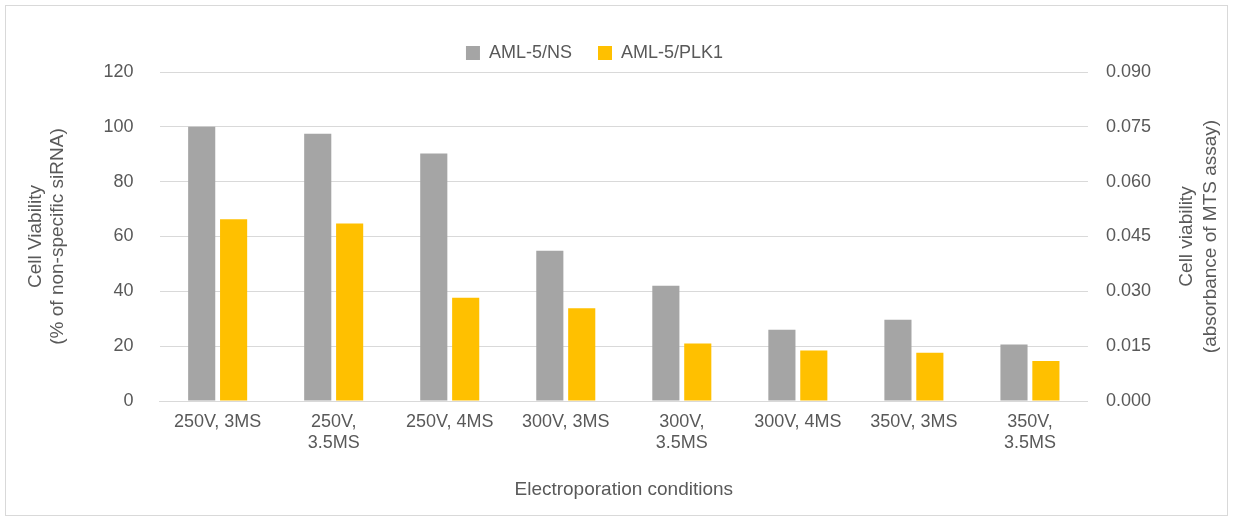  I want to click on x-tick-label: 300V, 4MS, so click(798, 420).